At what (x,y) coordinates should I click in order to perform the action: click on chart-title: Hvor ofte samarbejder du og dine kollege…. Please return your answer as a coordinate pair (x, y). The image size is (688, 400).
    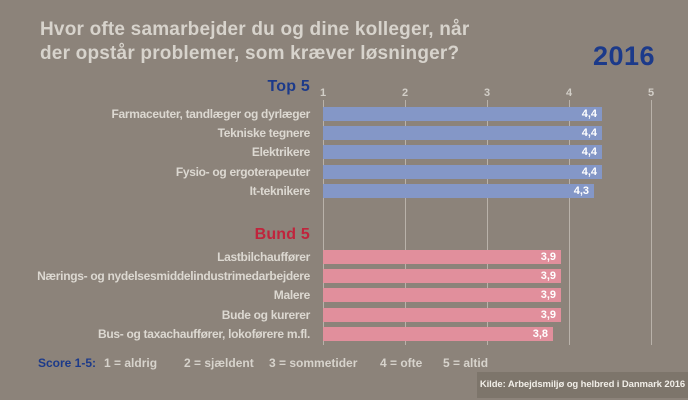
    Looking at the image, I should click on (254, 42).